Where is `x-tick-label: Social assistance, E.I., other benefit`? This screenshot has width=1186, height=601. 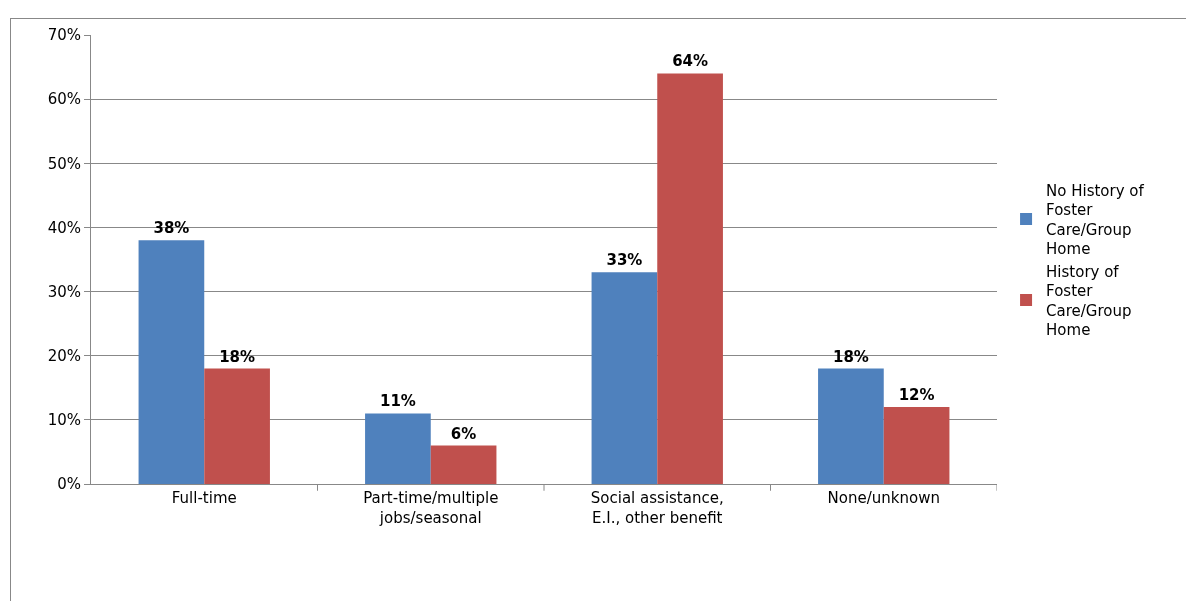
x-tick-label: Social assistance, E.I., other benefit is located at coordinates (657, 508).